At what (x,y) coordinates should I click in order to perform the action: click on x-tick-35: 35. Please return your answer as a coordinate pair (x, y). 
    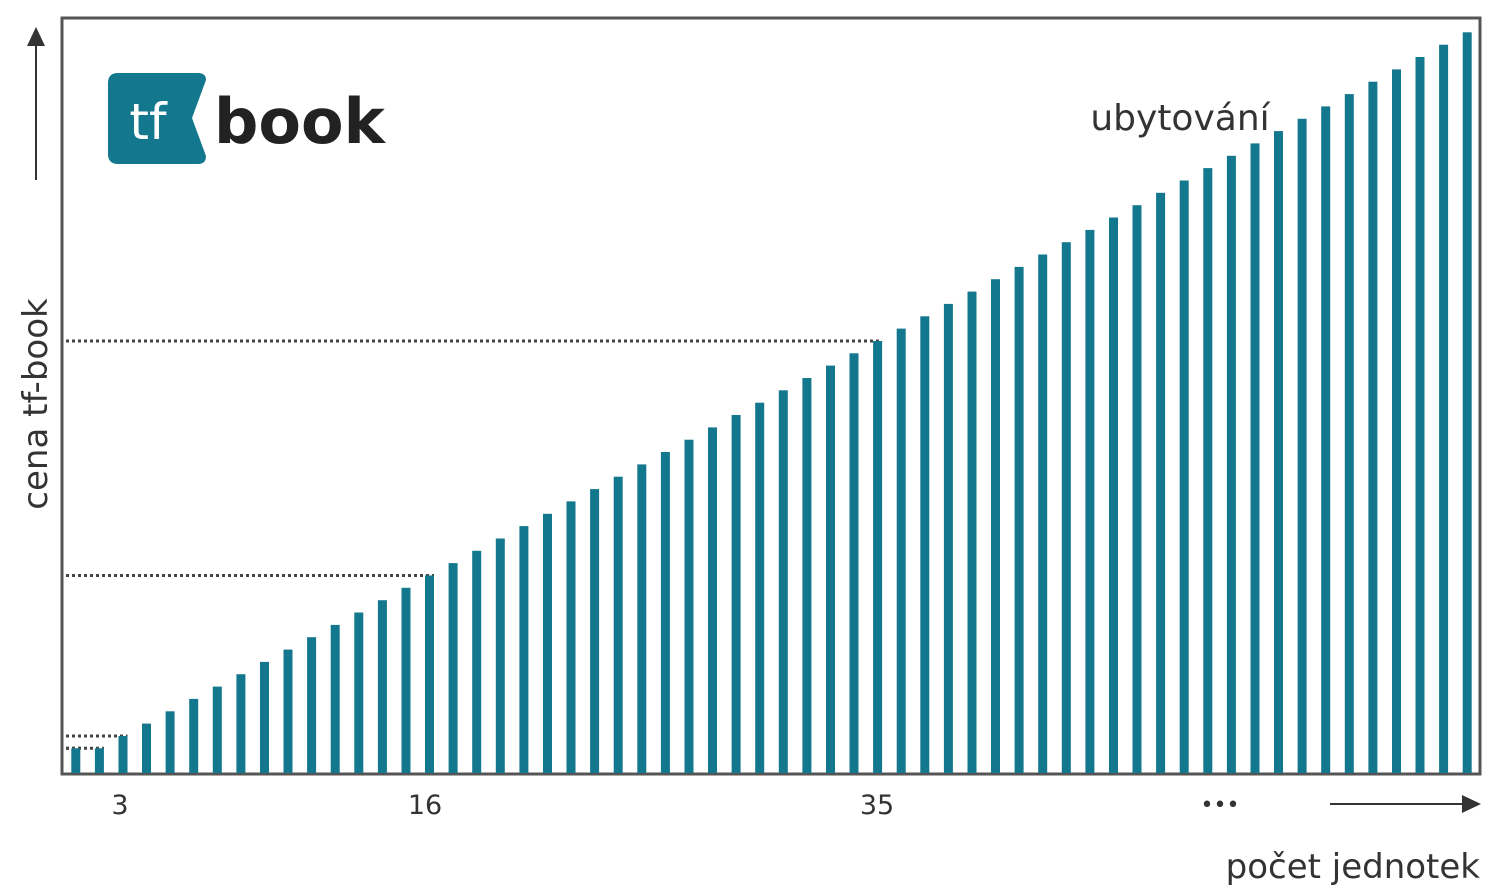
    Looking at the image, I should click on (877, 805).